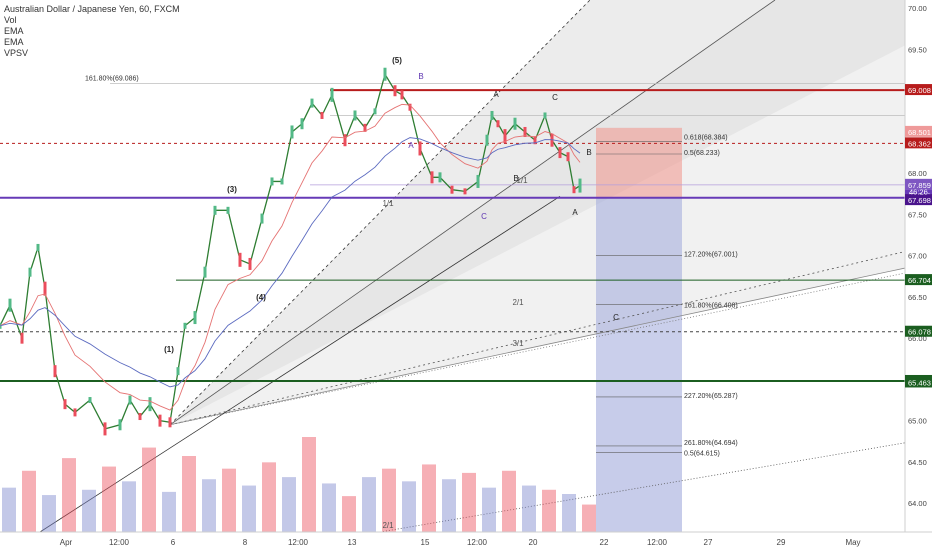  I want to click on risk-zone-box, so click(639, 162).